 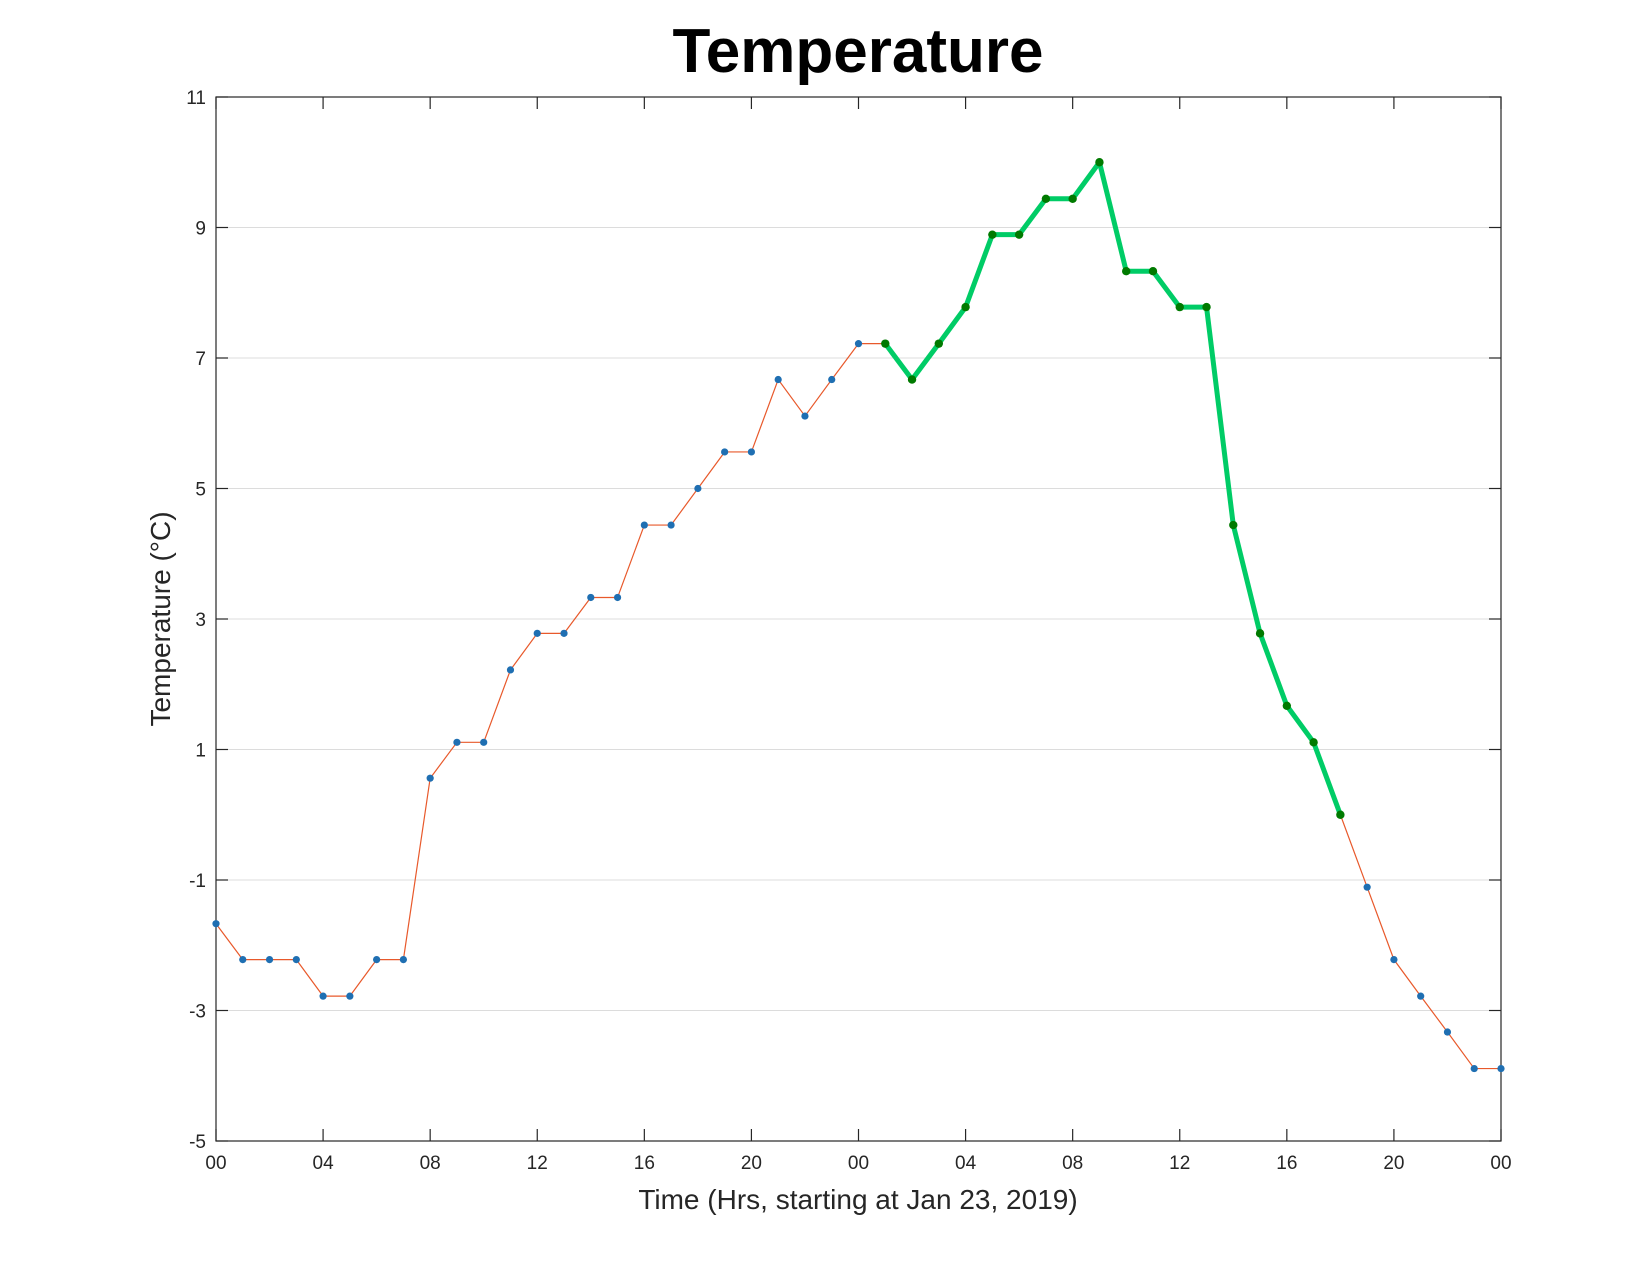 What do you see at coordinates (200, 359) in the screenshot?
I see `y-tick-label: 7` at bounding box center [200, 359].